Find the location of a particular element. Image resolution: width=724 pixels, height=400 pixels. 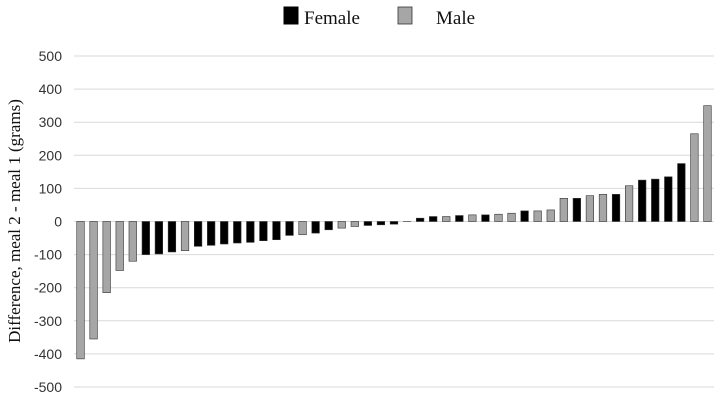

y-tick-label: 100 is located at coordinates (51, 188).